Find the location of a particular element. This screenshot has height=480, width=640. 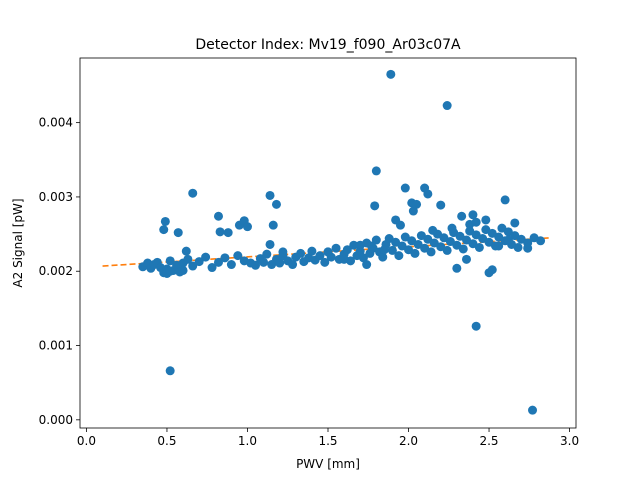

x-tick-label: 2.0 is located at coordinates (408, 441).